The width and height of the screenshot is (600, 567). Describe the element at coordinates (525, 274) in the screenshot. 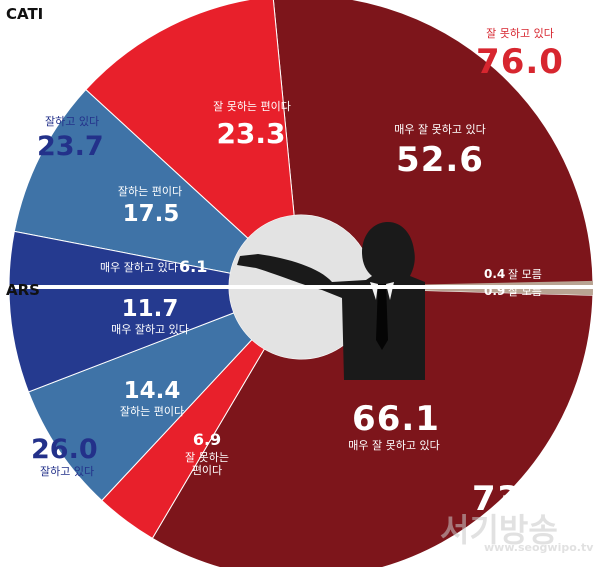

I see `cati-unknown-label: 잘 모름` at that location.